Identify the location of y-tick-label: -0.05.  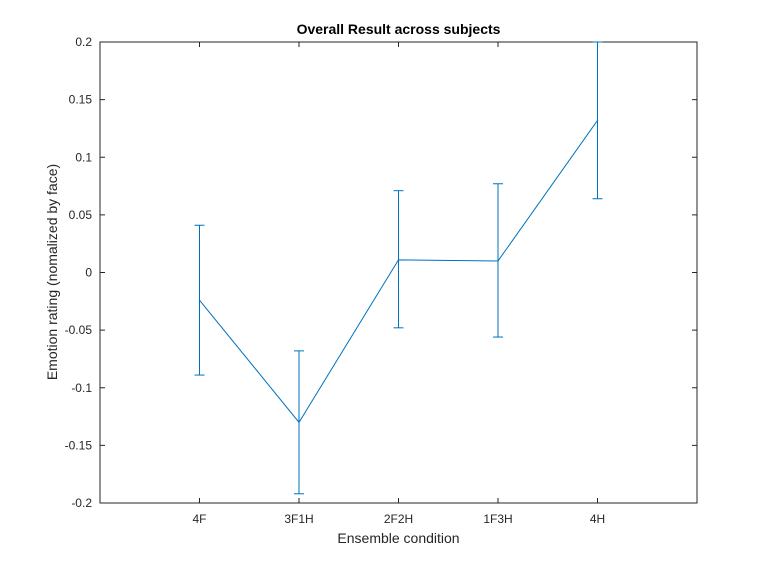
(79, 330).